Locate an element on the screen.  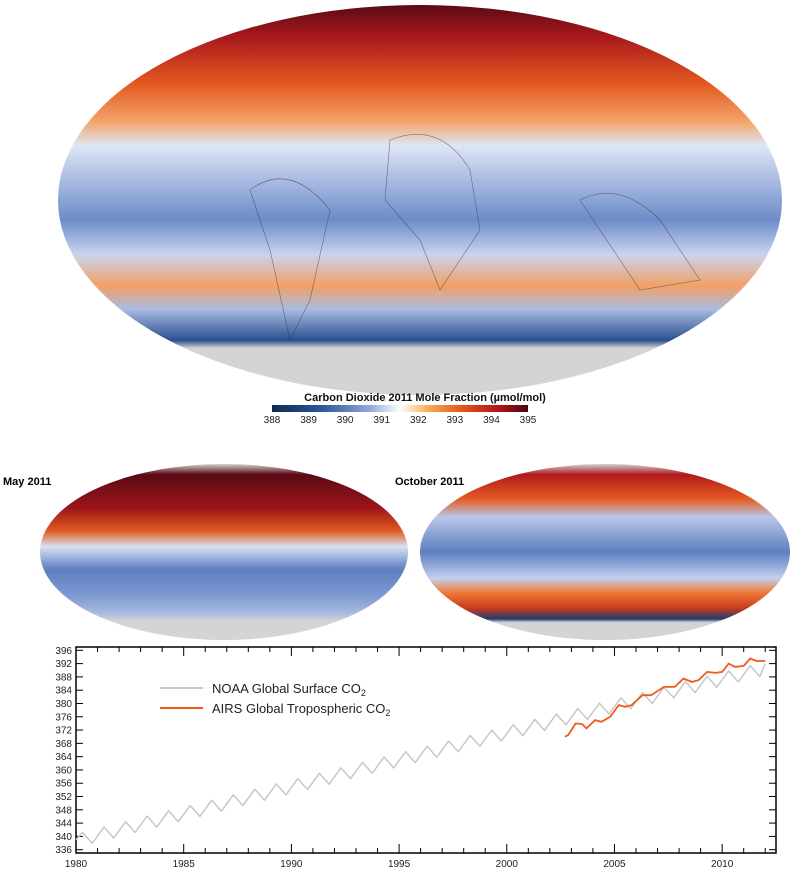
y-tick-label: 356 is located at coordinates (63, 784).